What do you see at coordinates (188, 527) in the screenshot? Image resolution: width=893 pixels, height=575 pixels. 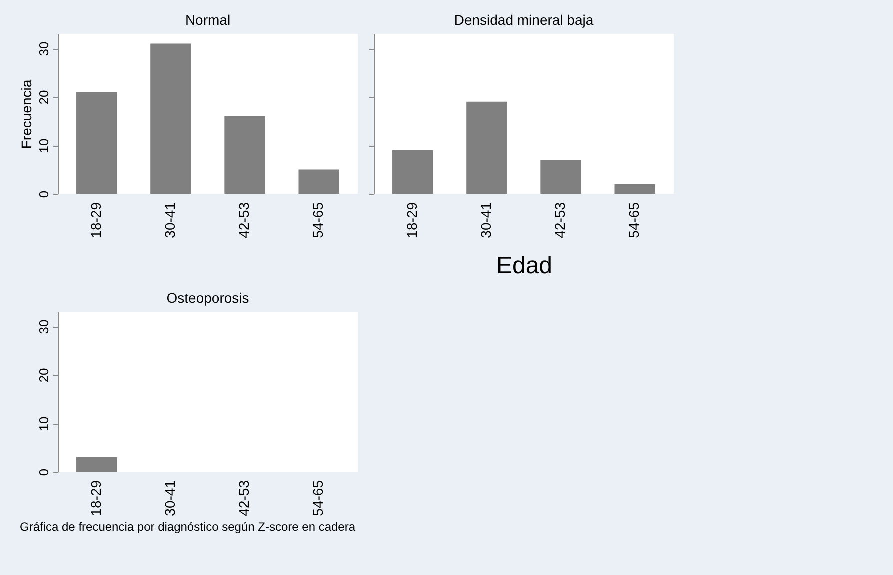 I see `text: Gráfica de frecuencia por diagnóstico según Z-score en cadera` at bounding box center [188, 527].